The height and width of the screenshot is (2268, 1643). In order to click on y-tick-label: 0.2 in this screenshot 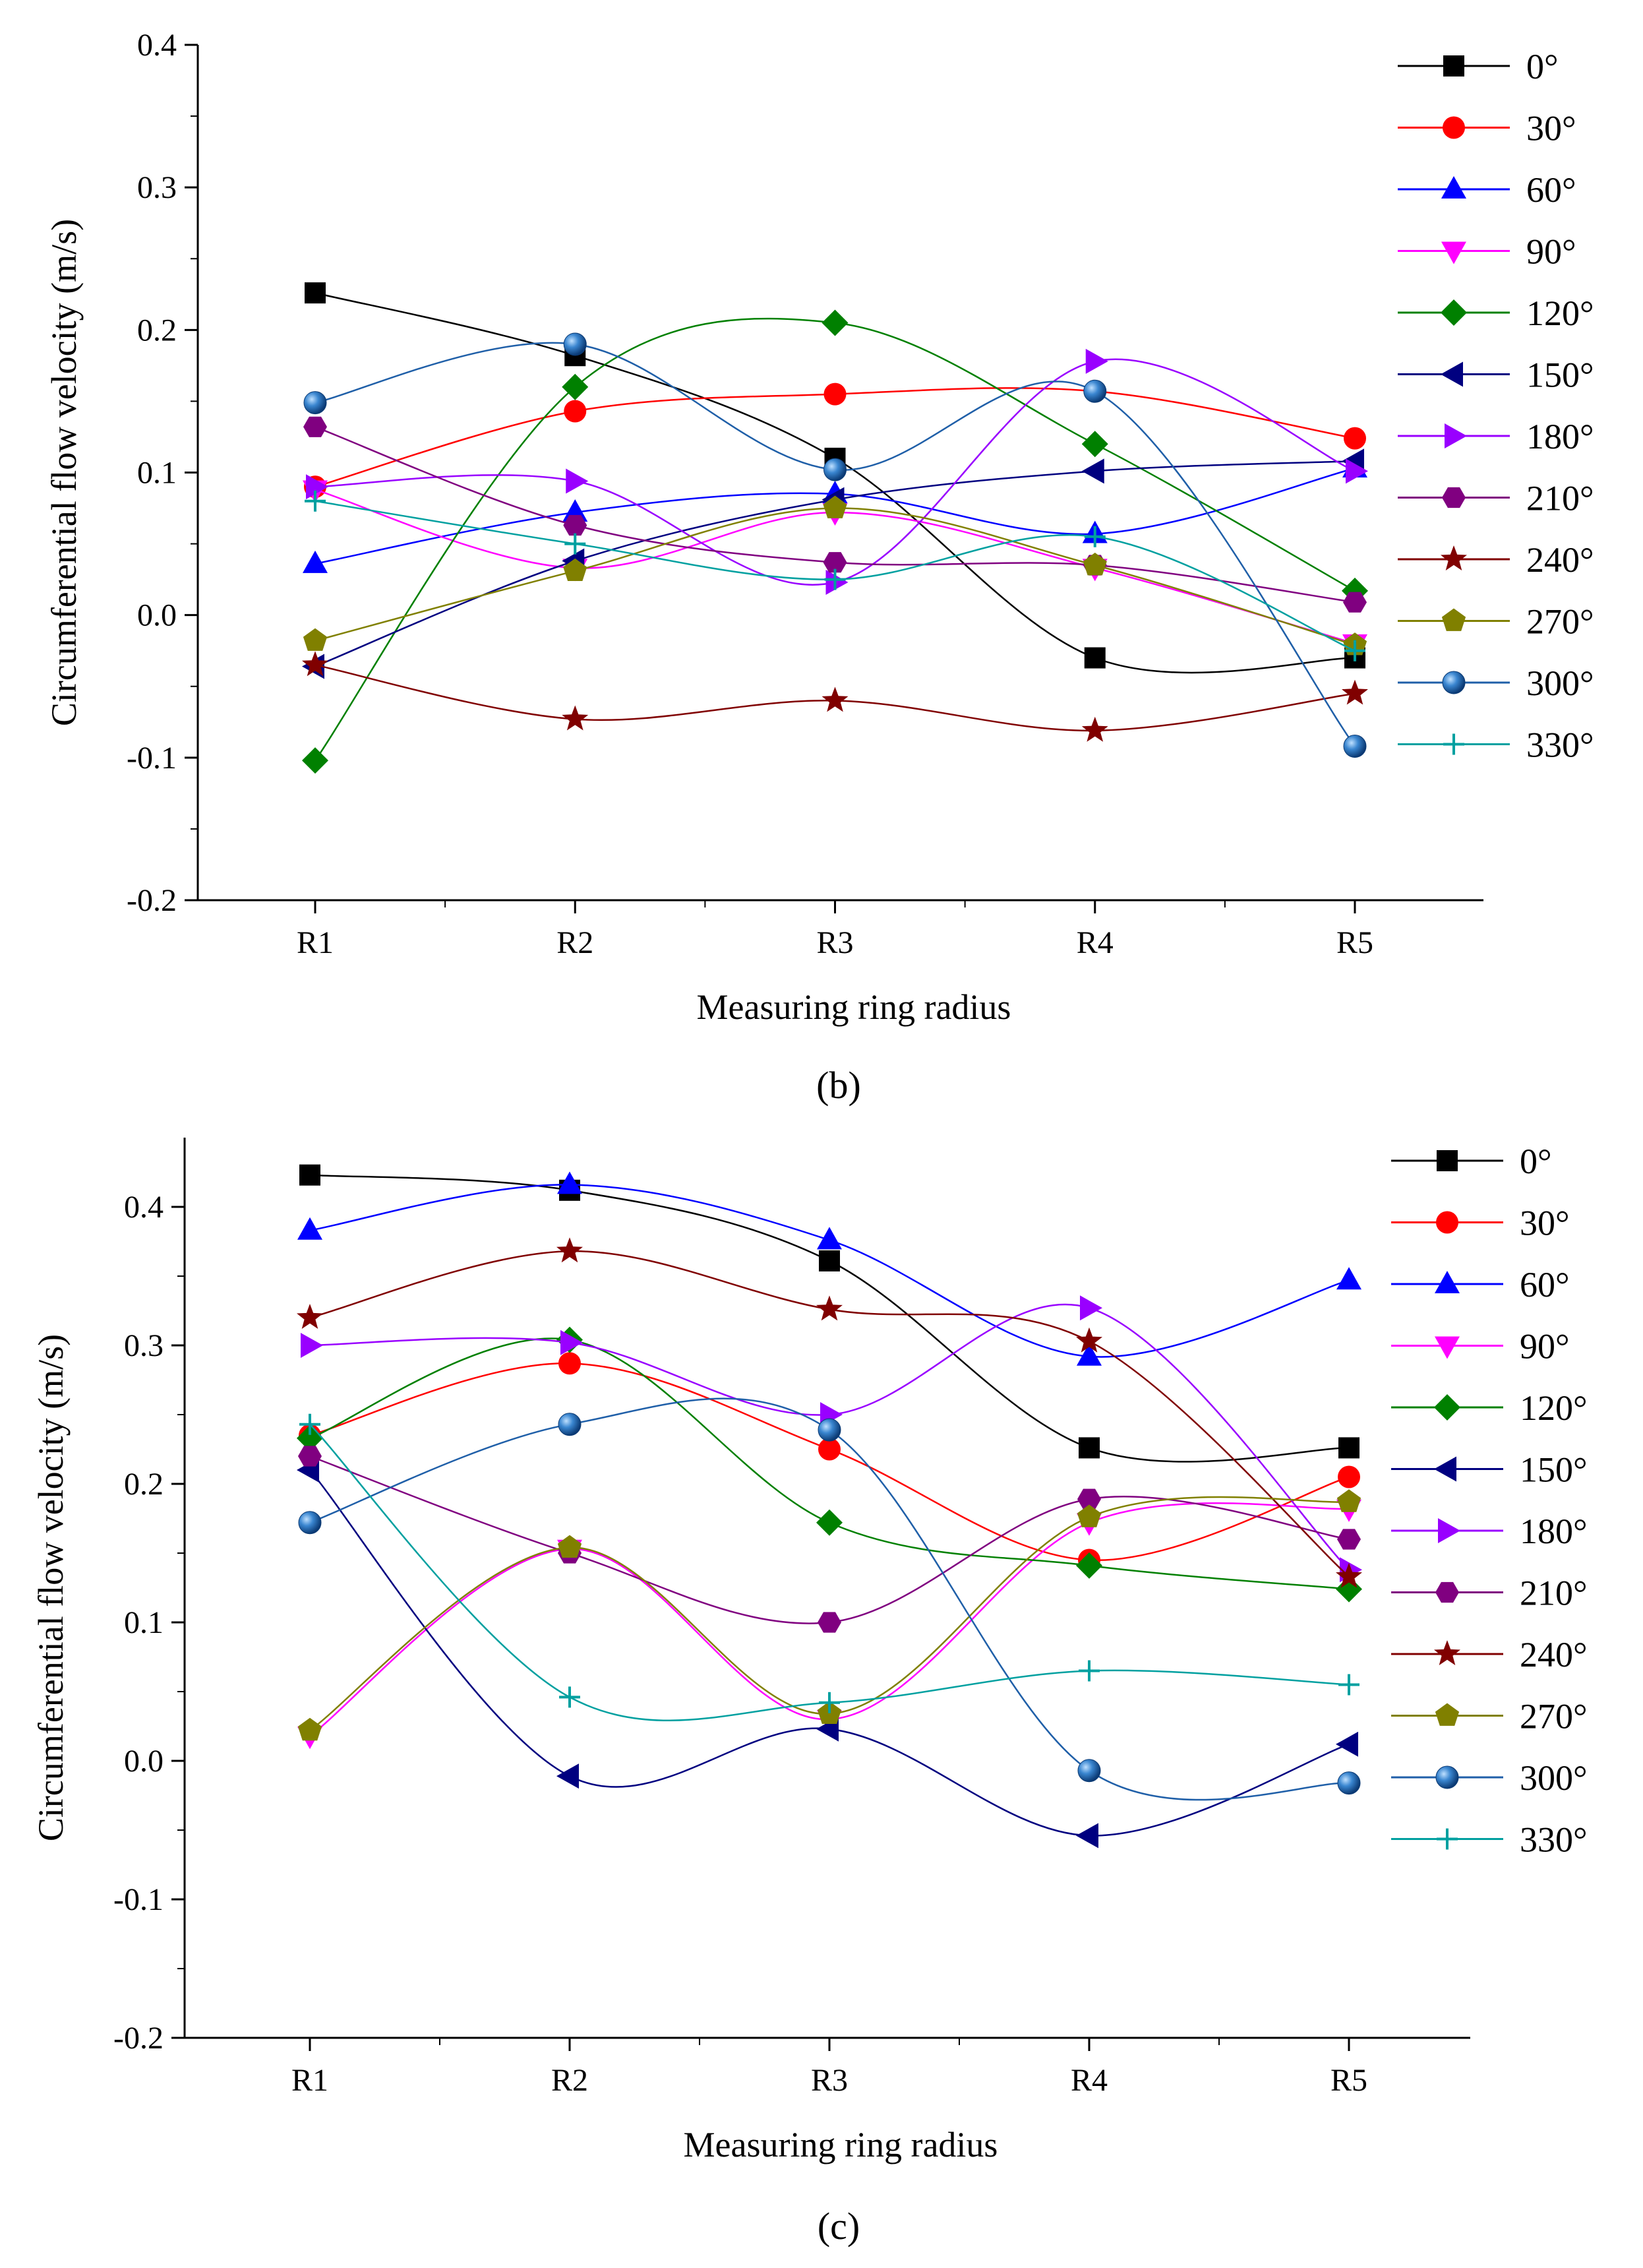, I will do `click(144, 1484)`.